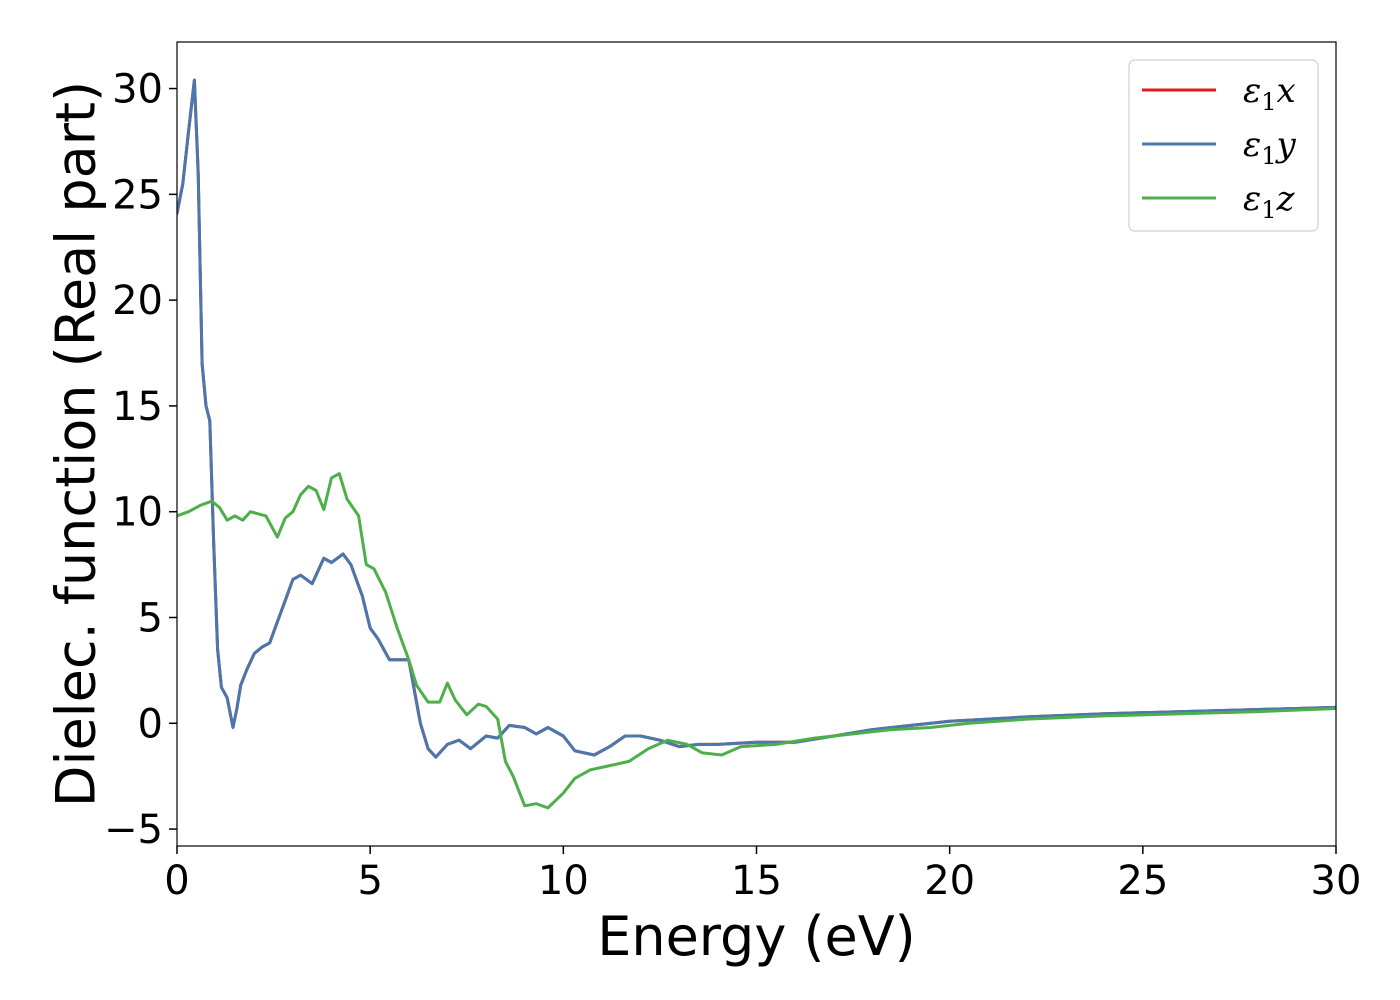 This screenshot has height=1000, width=1400. Describe the element at coordinates (756, 881) in the screenshot. I see `x-tick-label: 15` at that location.